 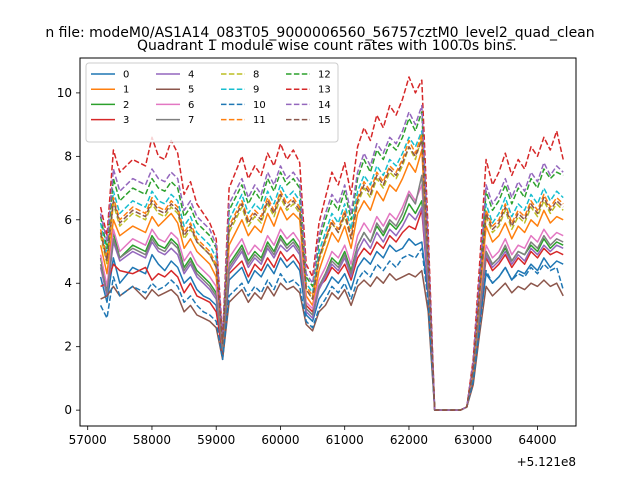 What do you see at coordinates (68, 156) in the screenshot?
I see `y-tick-label: 8` at bounding box center [68, 156].